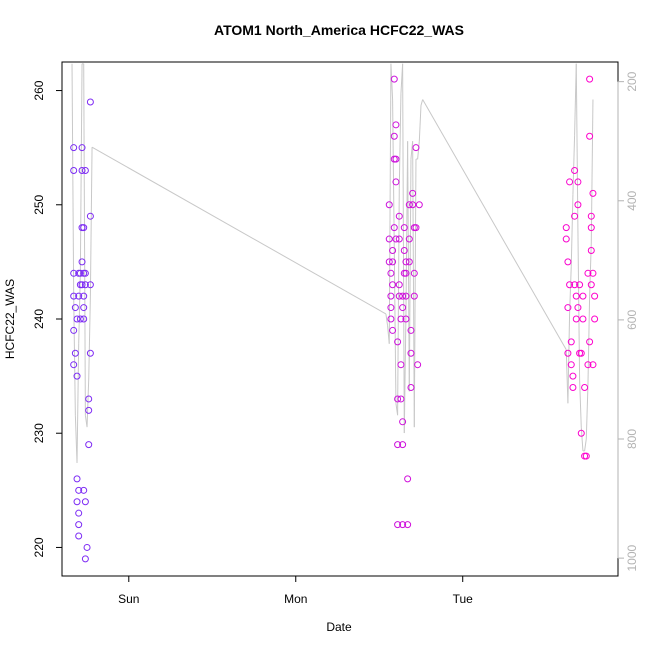  What do you see at coordinates (10, 319) in the screenshot?
I see `y-axis-label: HCFC22_WAS` at bounding box center [10, 319].